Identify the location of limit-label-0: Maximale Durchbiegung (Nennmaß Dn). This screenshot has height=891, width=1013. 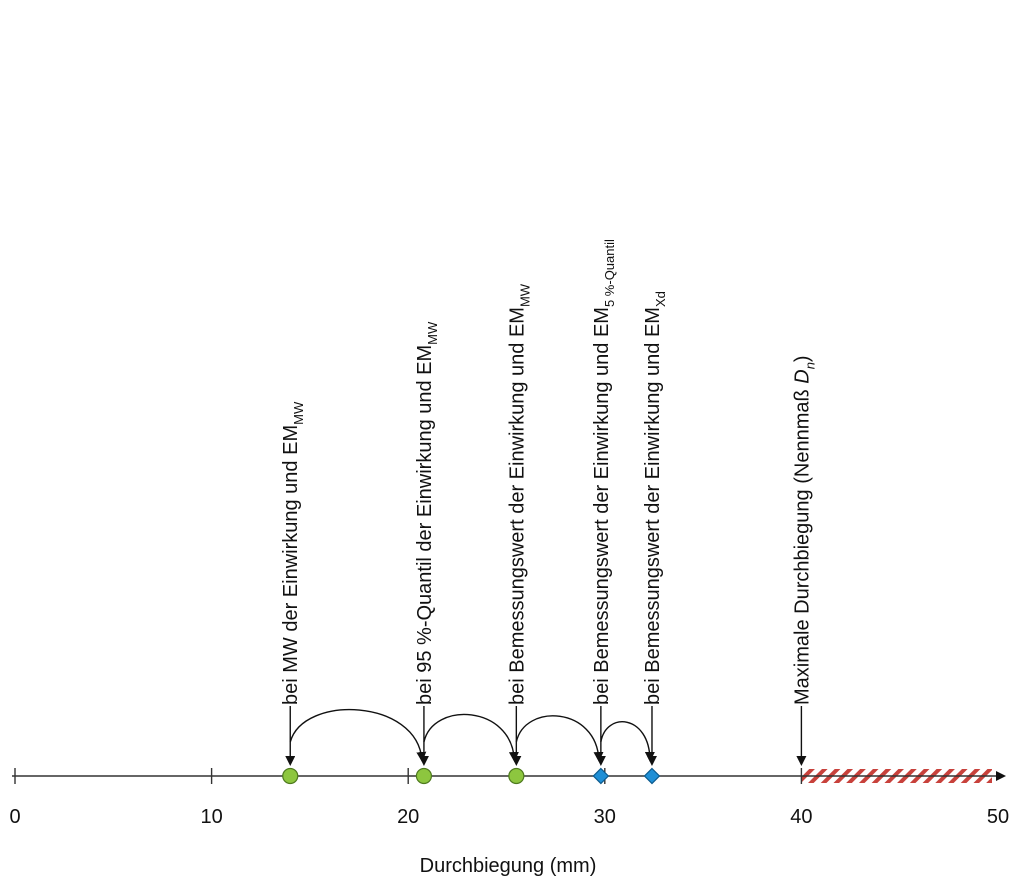
(804, 530).